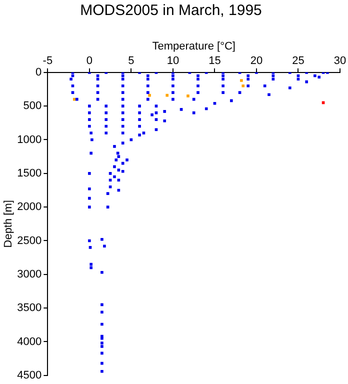  Describe the element at coordinates (39, 72) in the screenshot. I see `y-tick-label: 0` at that location.